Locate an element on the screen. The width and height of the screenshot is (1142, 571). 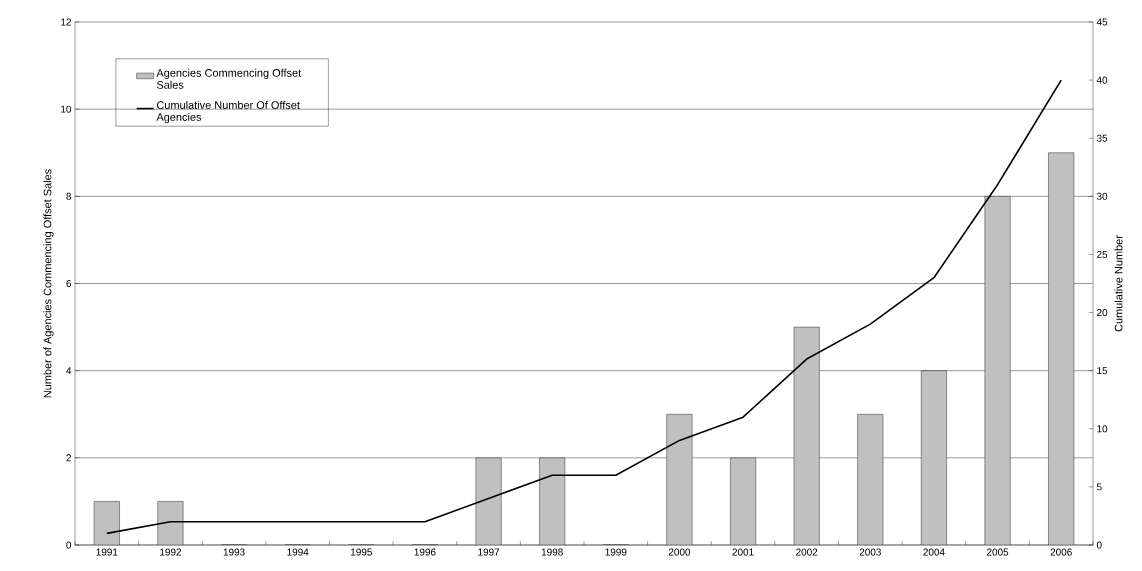
y-tick-label: 10 is located at coordinates (66, 109).